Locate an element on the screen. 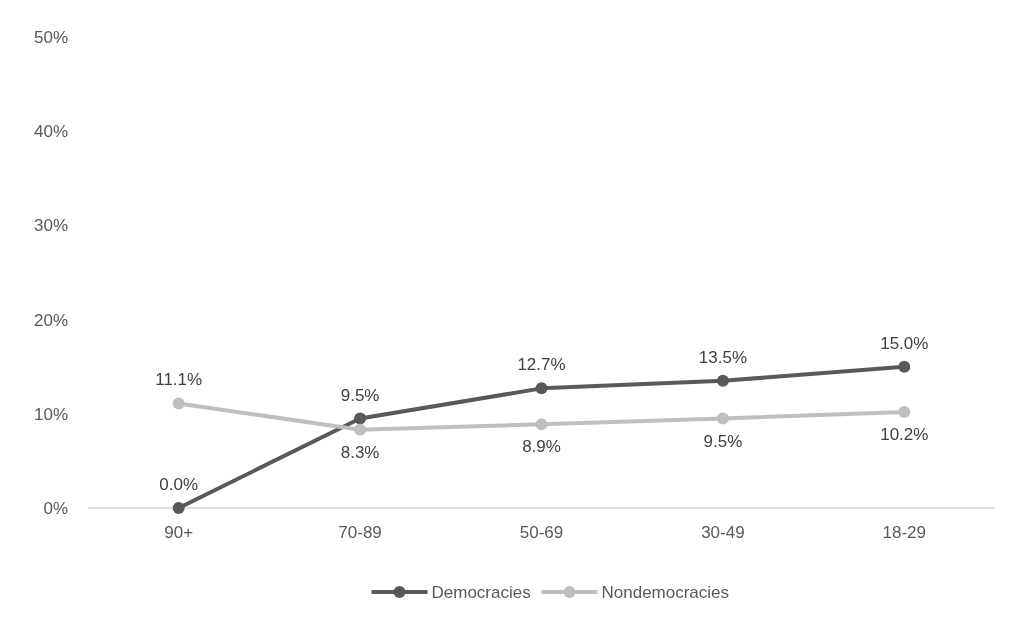 The width and height of the screenshot is (1010, 626). data-label: 0.0% is located at coordinates (179, 484).